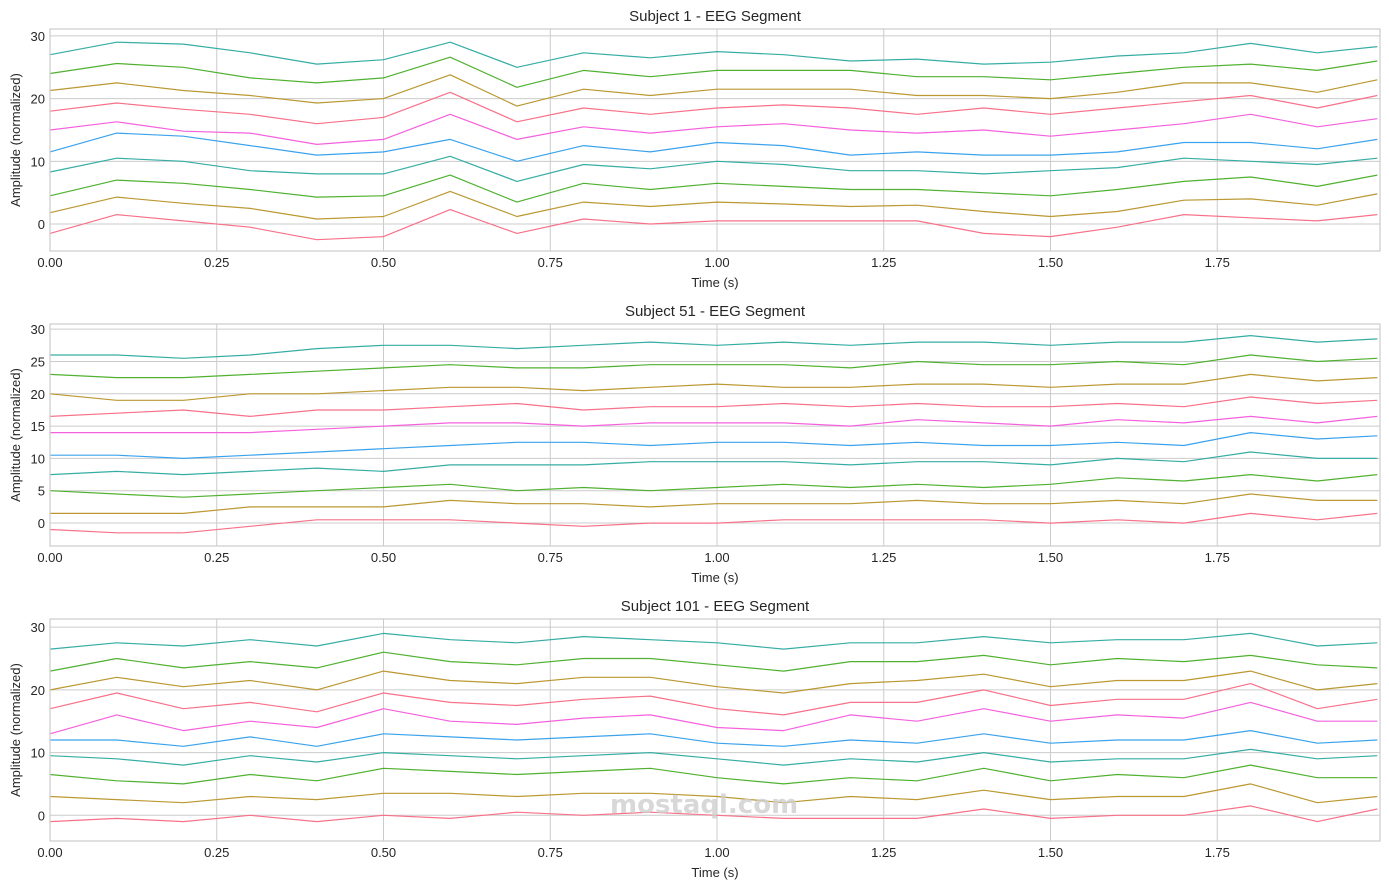  Describe the element at coordinates (715, 606) in the screenshot. I see `chart-title: Subject 101 - EEG Segment` at that location.